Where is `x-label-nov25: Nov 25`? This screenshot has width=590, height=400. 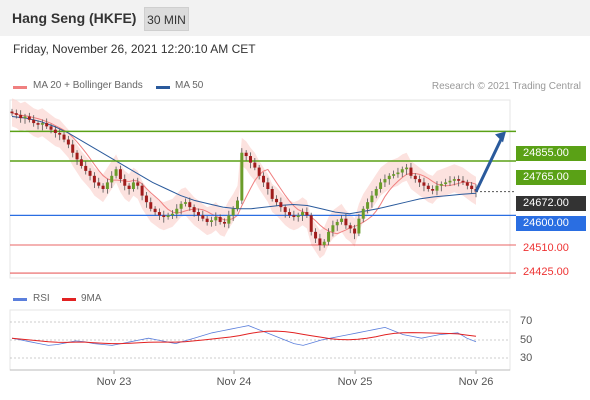
x-label-nov25: Nov 25 is located at coordinates (355, 382).